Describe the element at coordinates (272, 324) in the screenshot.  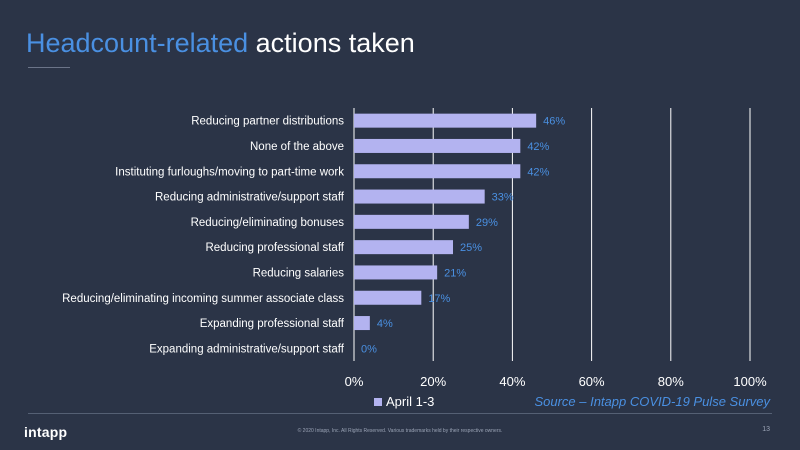
I see `category-label: Expanding professional staff` at that location.